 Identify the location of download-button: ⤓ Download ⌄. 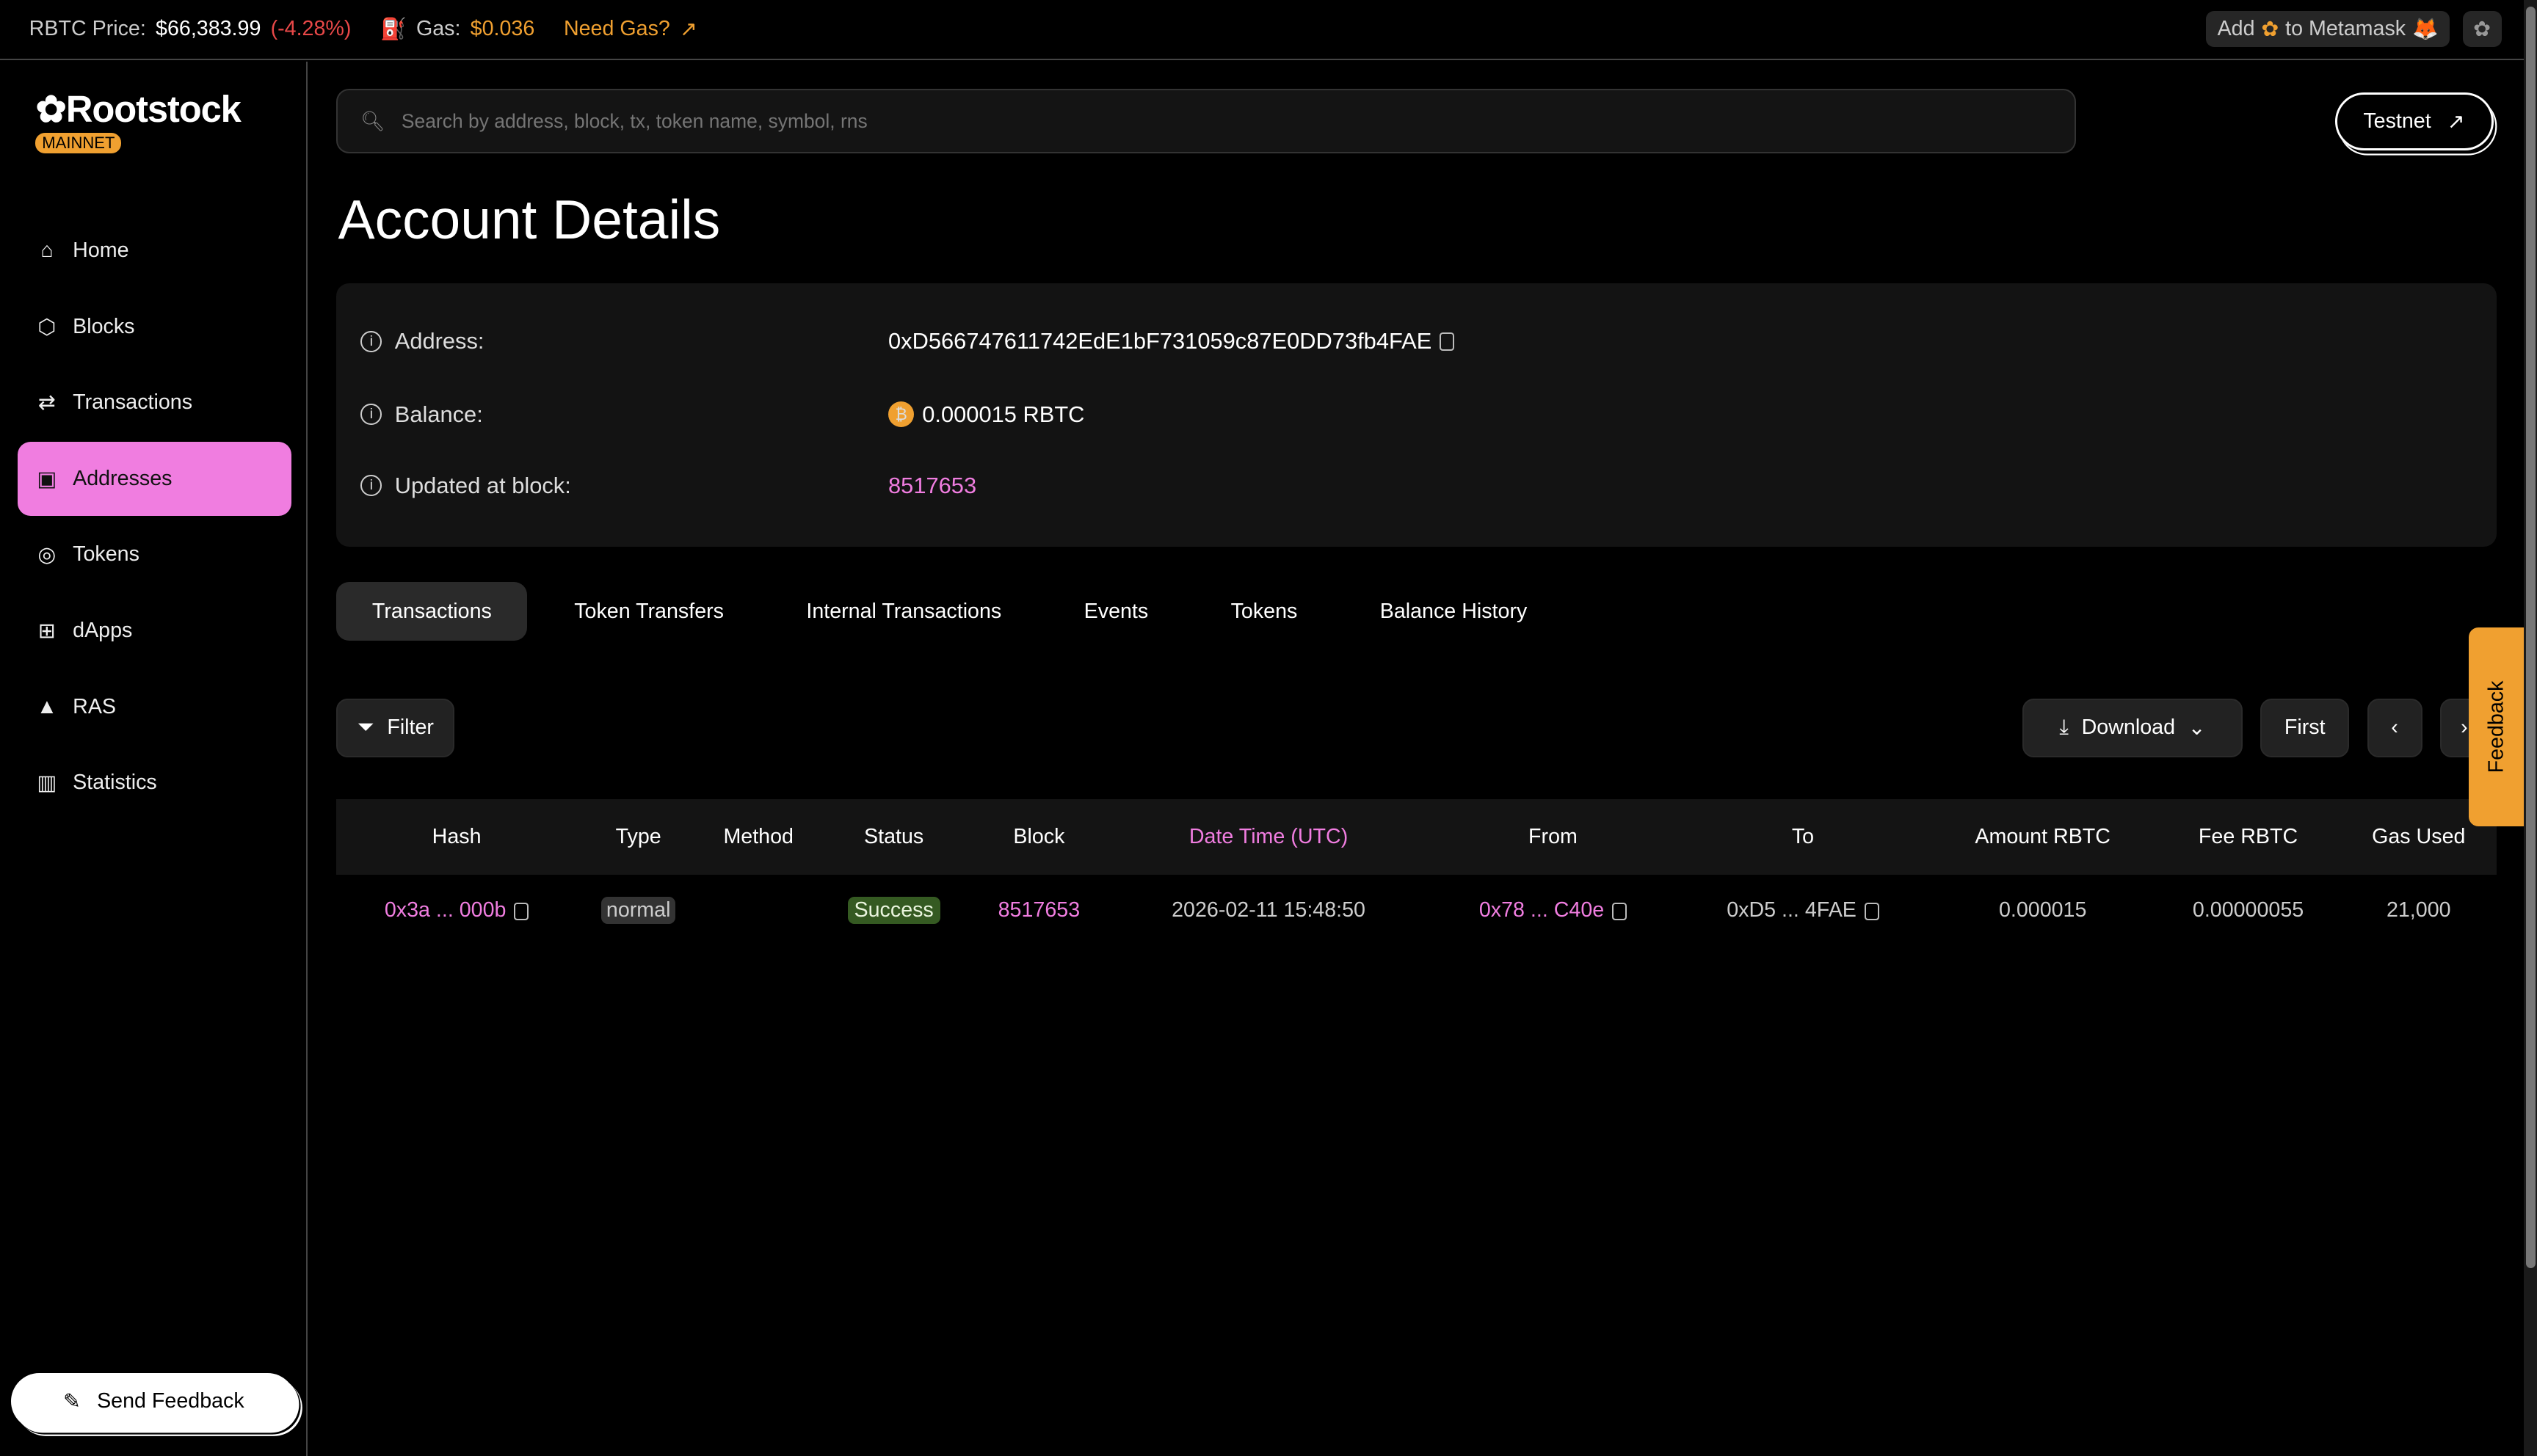
(2132, 728).